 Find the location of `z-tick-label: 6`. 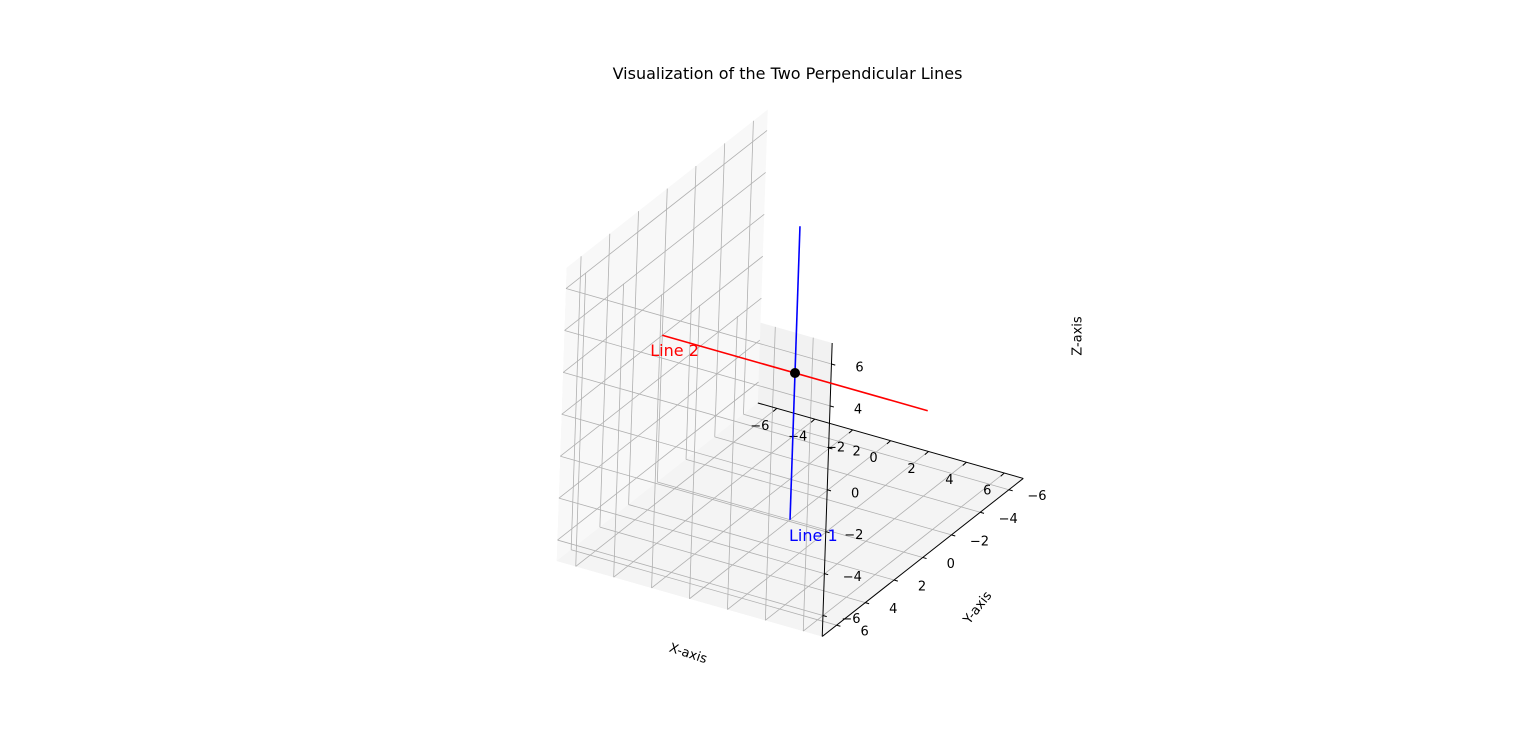

z-tick-label: 6 is located at coordinates (859, 368).